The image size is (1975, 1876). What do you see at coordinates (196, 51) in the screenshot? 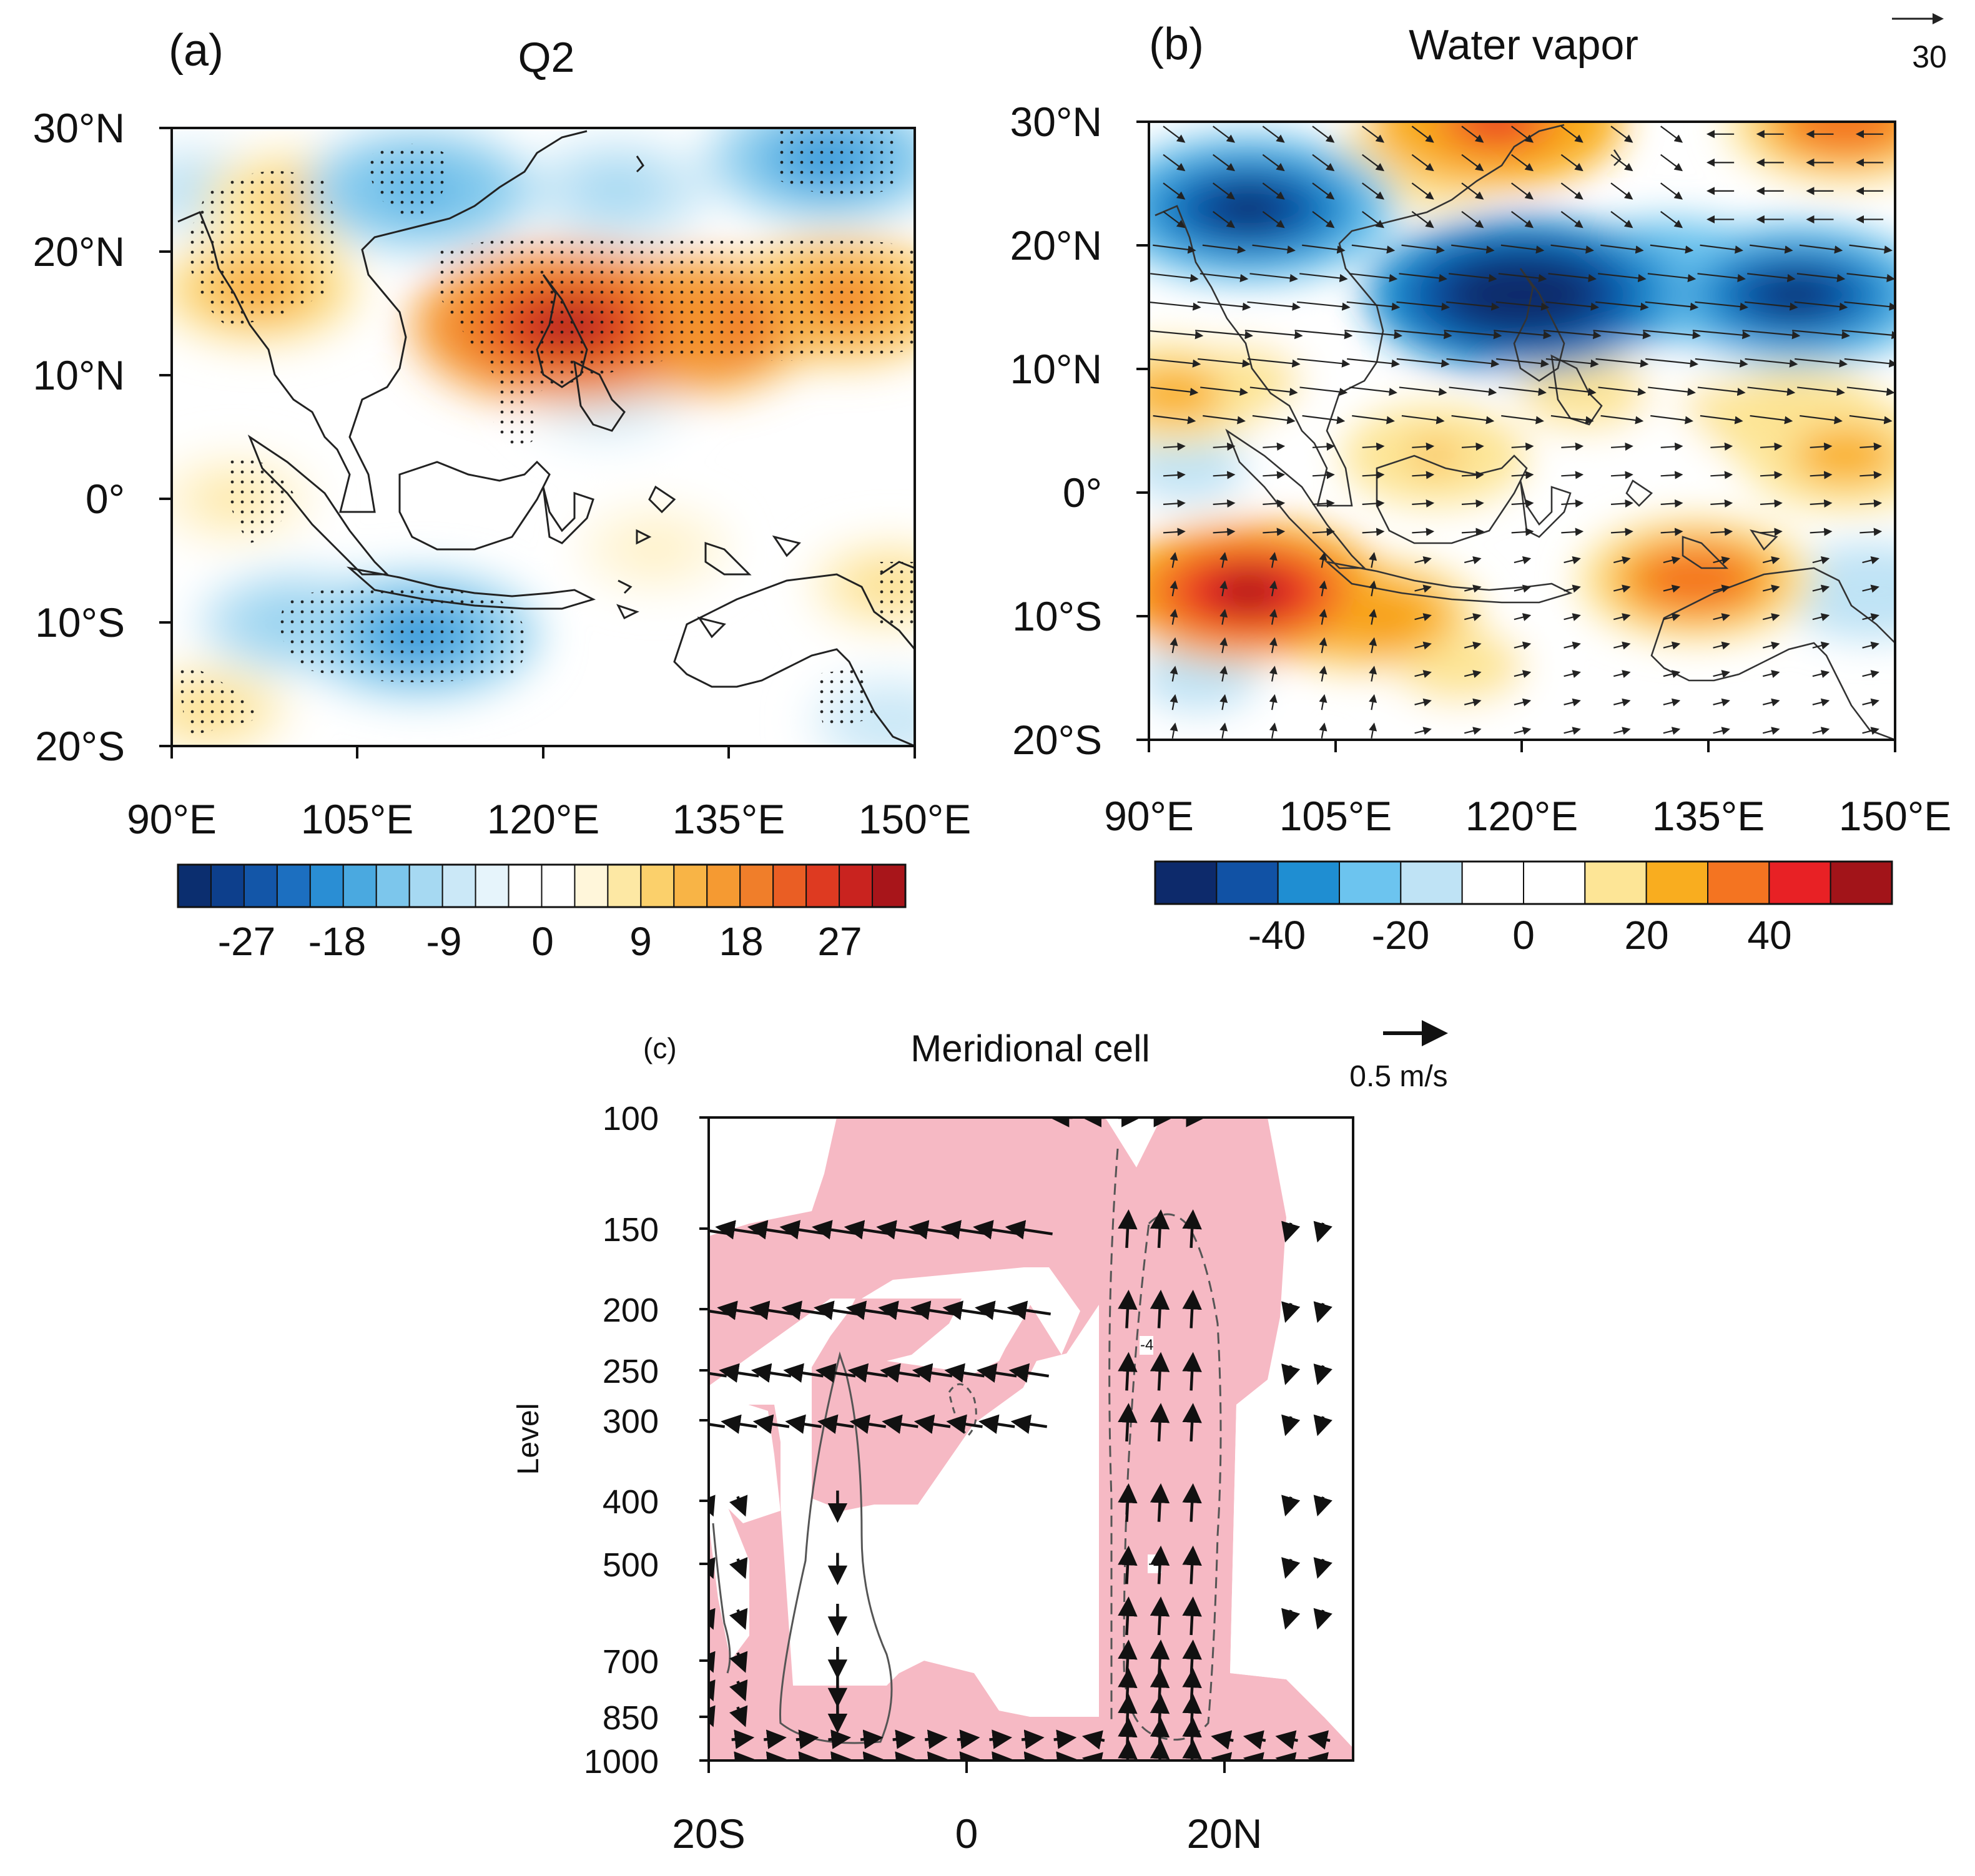
I see `panel-a-label: (a)` at bounding box center [196, 51].